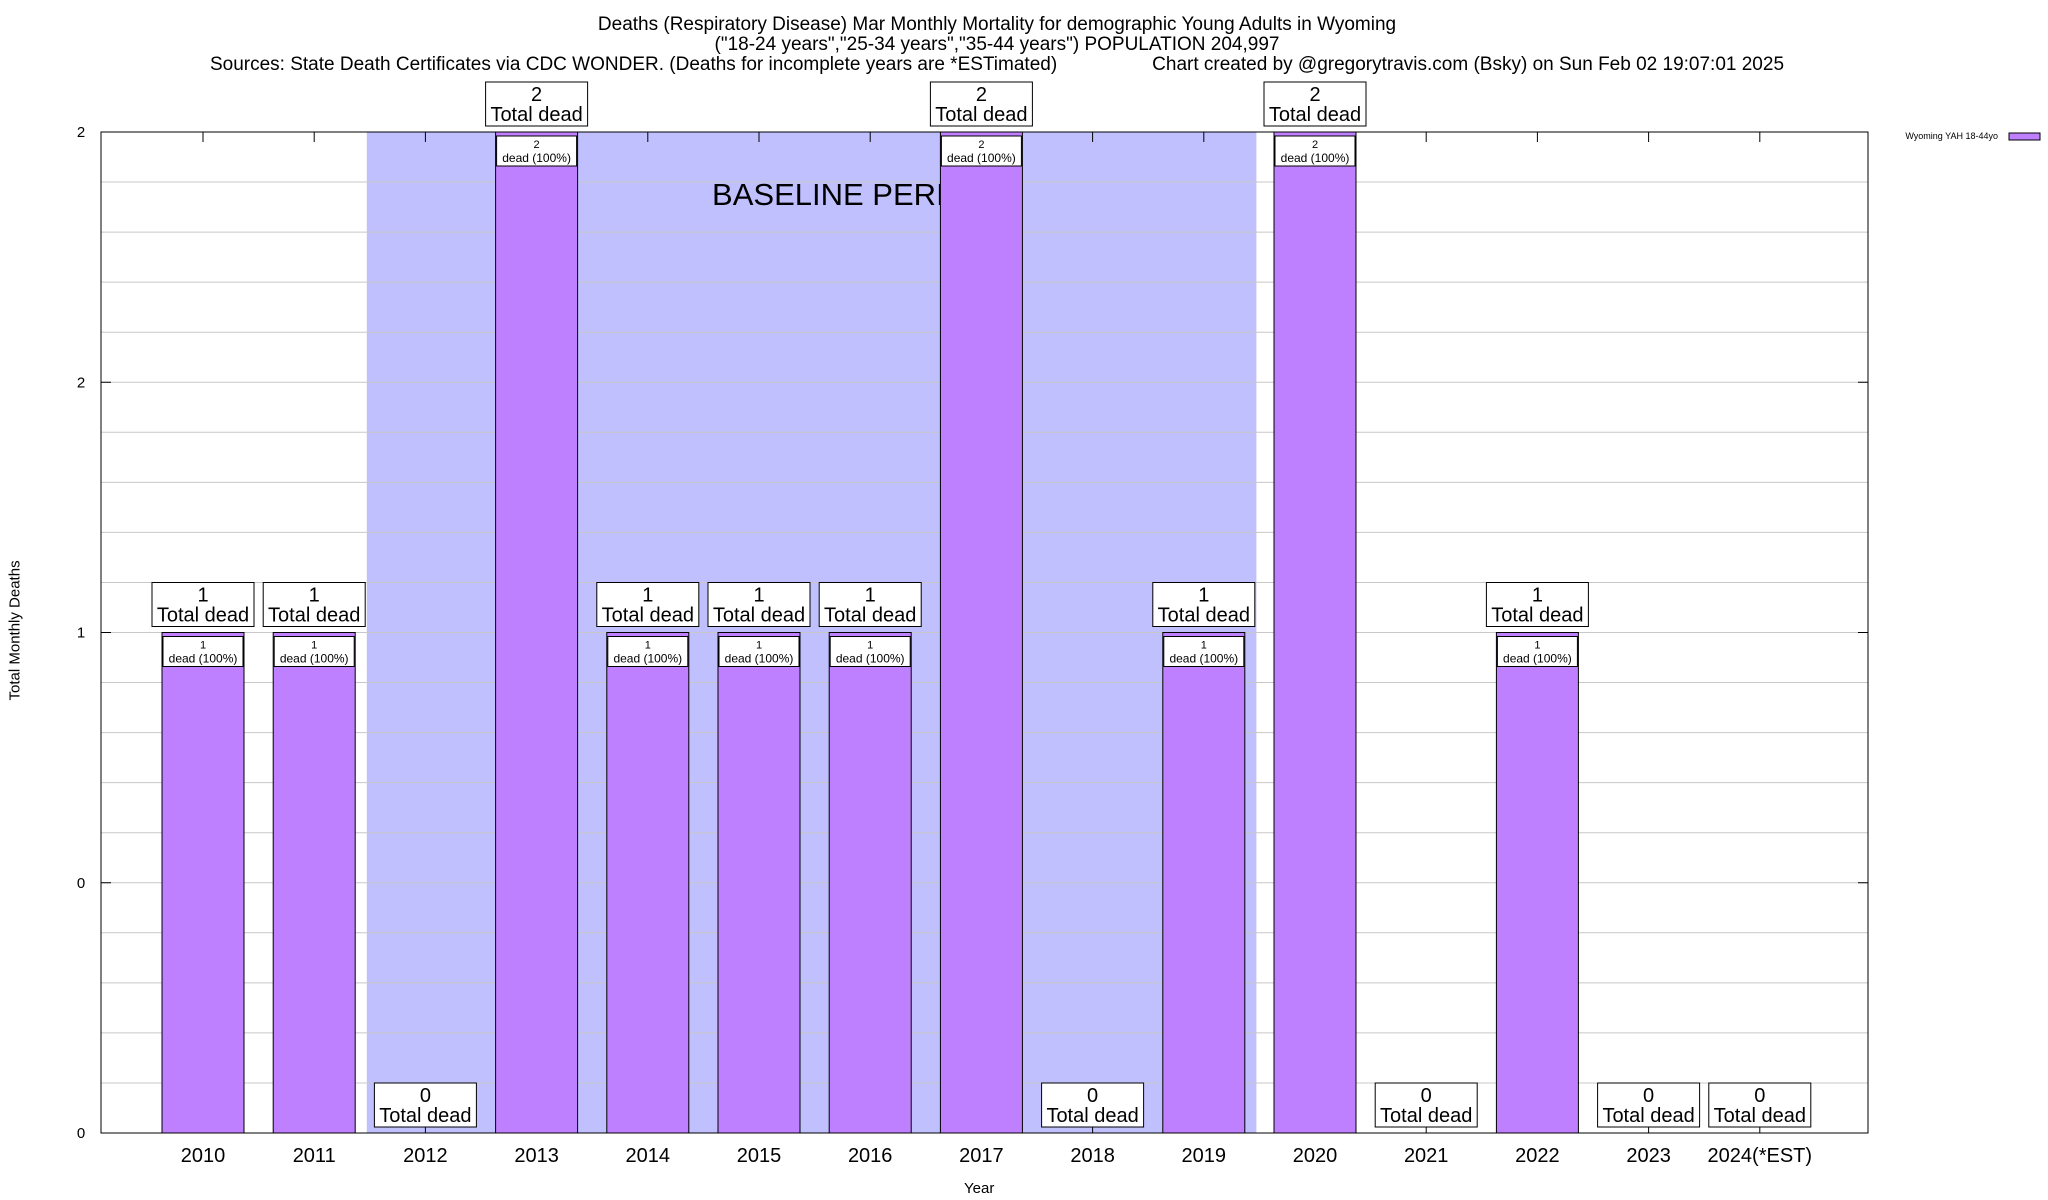  What do you see at coordinates (1951, 136) in the screenshot?
I see `legend-entry-label: Wyoming YAH 18-44yo` at bounding box center [1951, 136].